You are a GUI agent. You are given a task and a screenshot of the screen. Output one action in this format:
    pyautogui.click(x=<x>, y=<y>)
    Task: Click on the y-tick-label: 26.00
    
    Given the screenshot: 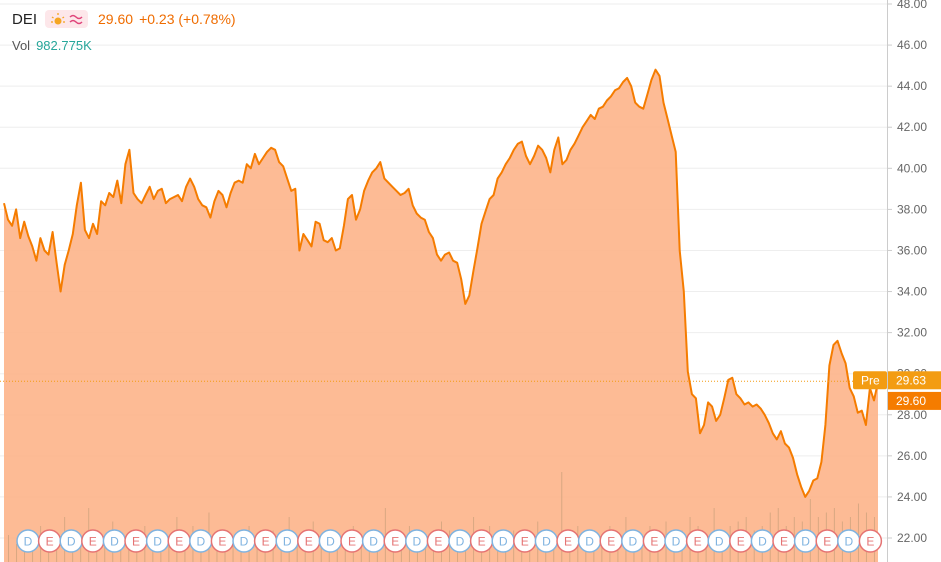 What is the action you would take?
    pyautogui.click(x=912, y=456)
    